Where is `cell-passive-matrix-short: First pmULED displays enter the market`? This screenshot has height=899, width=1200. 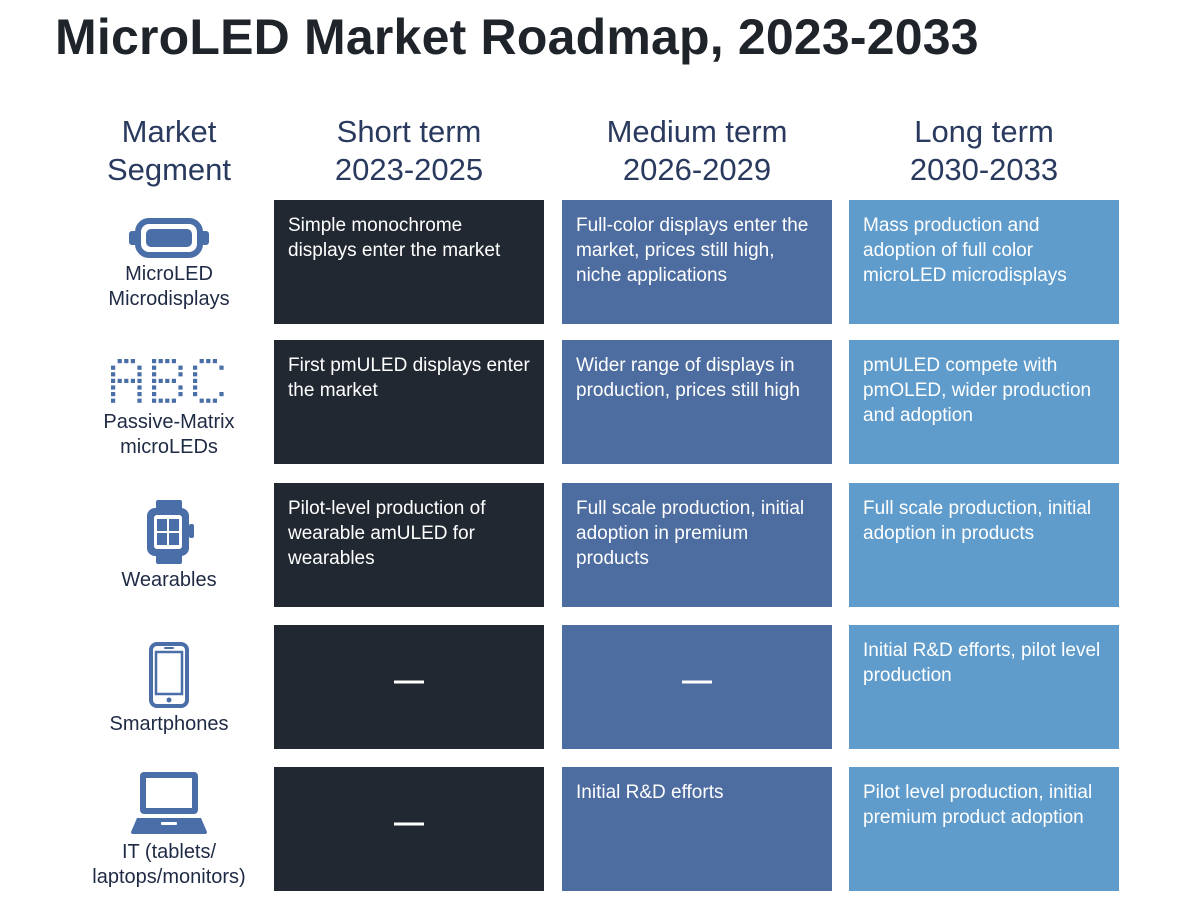
cell-passive-matrix-short: First pmULED displays enter the market is located at coordinates (409, 402).